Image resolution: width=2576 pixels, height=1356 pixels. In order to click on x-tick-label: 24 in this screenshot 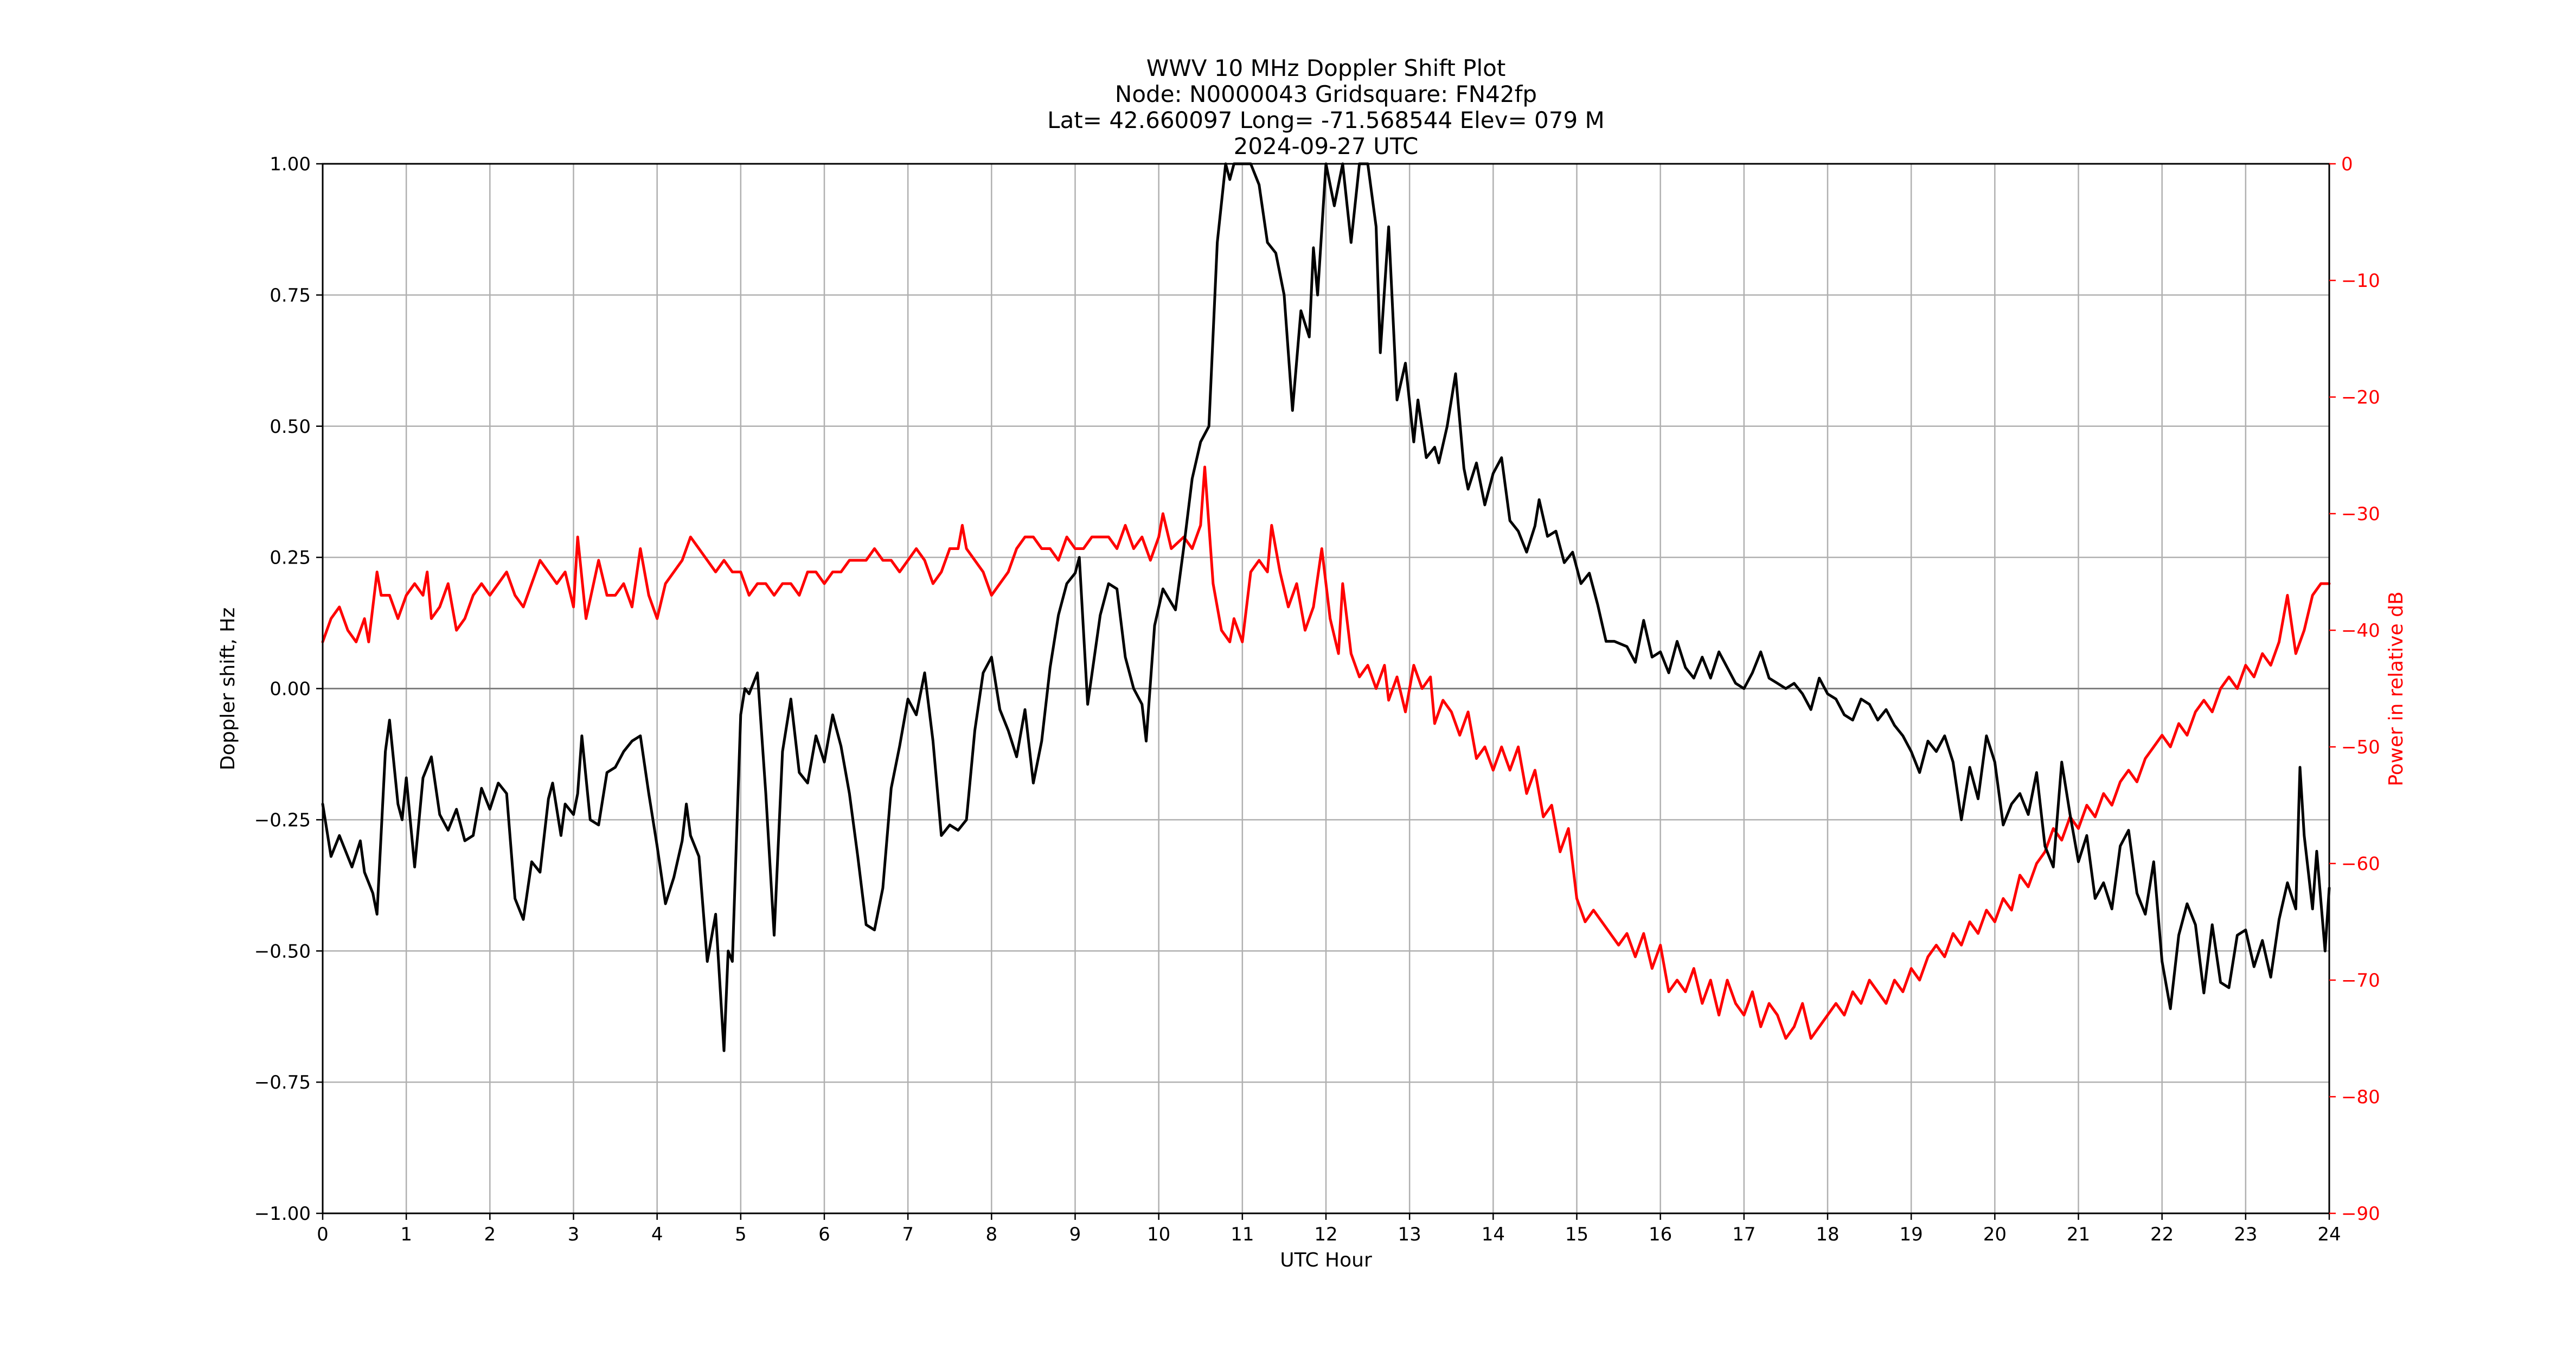, I will do `click(2329, 1234)`.